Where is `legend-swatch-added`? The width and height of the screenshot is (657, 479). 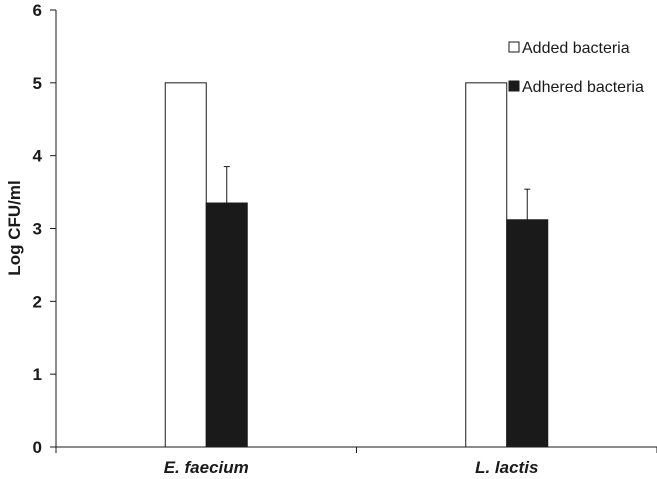
legend-swatch-added is located at coordinates (514, 47).